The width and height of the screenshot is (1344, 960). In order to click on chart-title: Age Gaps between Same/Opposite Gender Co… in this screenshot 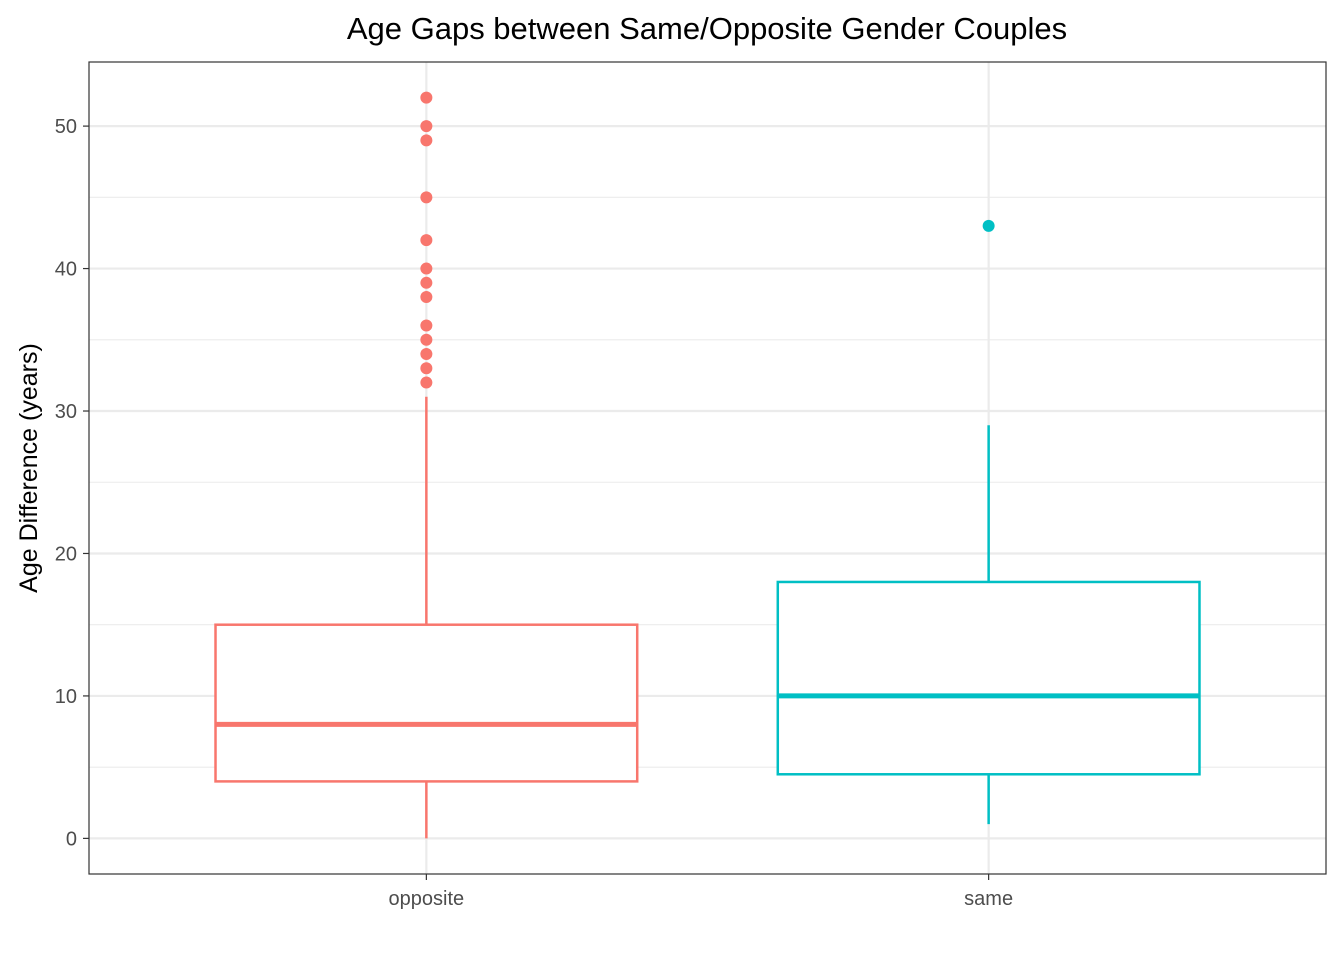, I will do `click(707, 28)`.